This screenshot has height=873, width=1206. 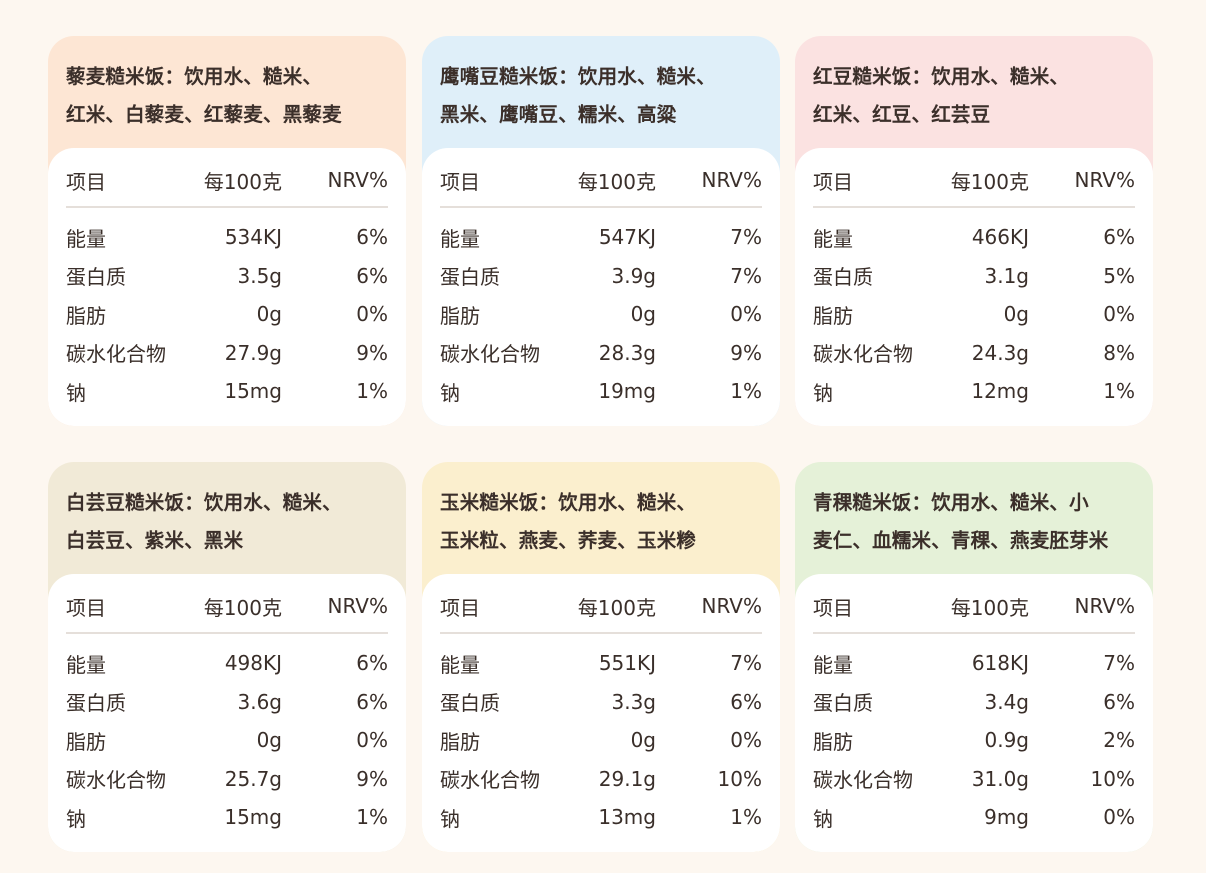 What do you see at coordinates (974, 779) in the screenshot?
I see `table-row: 碳水化合物 31.0g 10%` at bounding box center [974, 779].